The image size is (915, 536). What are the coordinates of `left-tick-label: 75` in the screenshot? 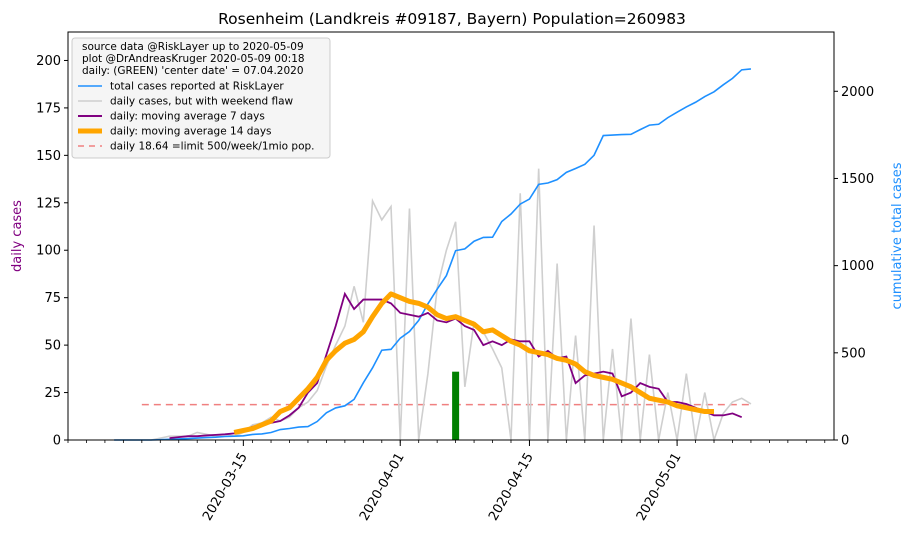 It's located at (52, 298).